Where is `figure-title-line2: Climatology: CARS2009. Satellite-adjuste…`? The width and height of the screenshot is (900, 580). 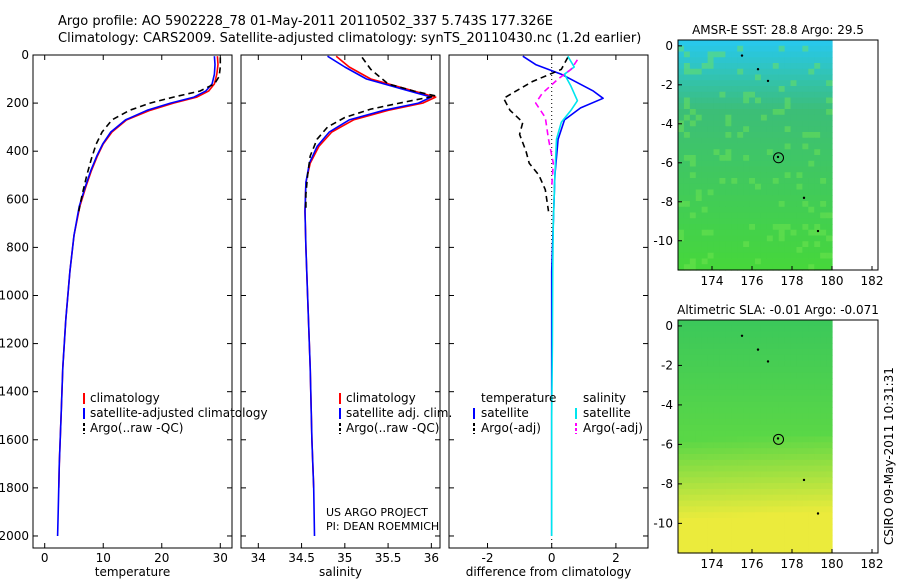
figure-title-line2: Climatology: CARS2009. Satellite-adjuste… is located at coordinates (349, 38).